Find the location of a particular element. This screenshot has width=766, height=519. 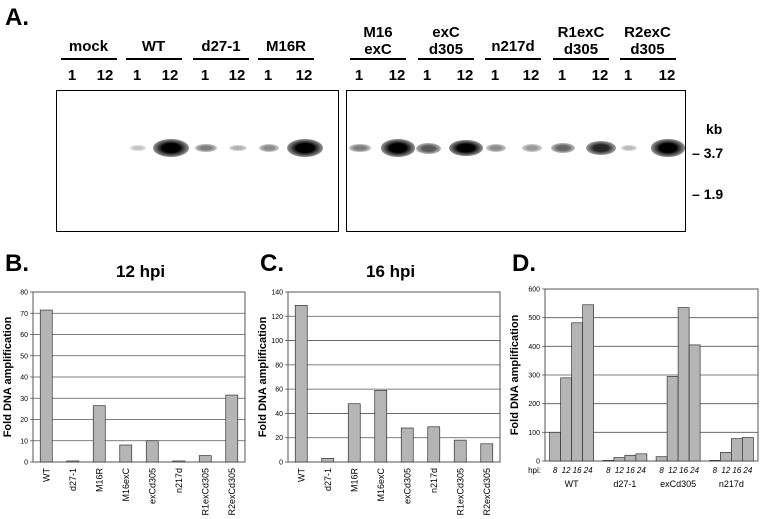

blot1-group-label: M16R is located at coordinates (286, 46).